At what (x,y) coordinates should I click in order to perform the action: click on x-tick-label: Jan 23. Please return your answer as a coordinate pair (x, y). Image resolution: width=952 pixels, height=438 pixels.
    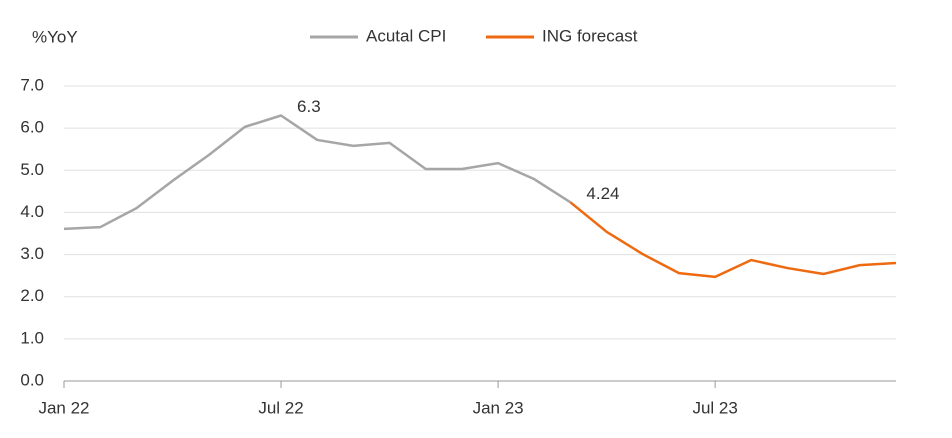
    Looking at the image, I should click on (498, 407).